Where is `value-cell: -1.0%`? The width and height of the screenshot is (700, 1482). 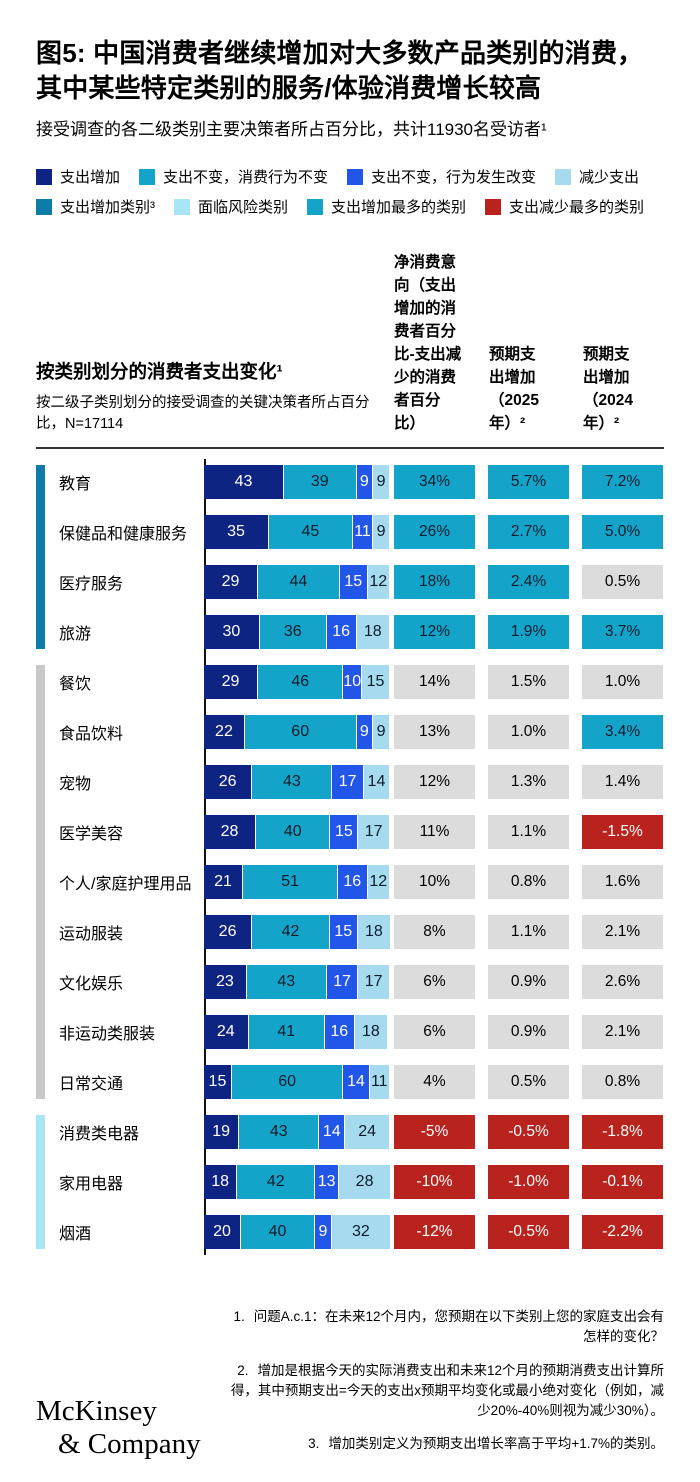 value-cell: -1.0% is located at coordinates (528, 1182).